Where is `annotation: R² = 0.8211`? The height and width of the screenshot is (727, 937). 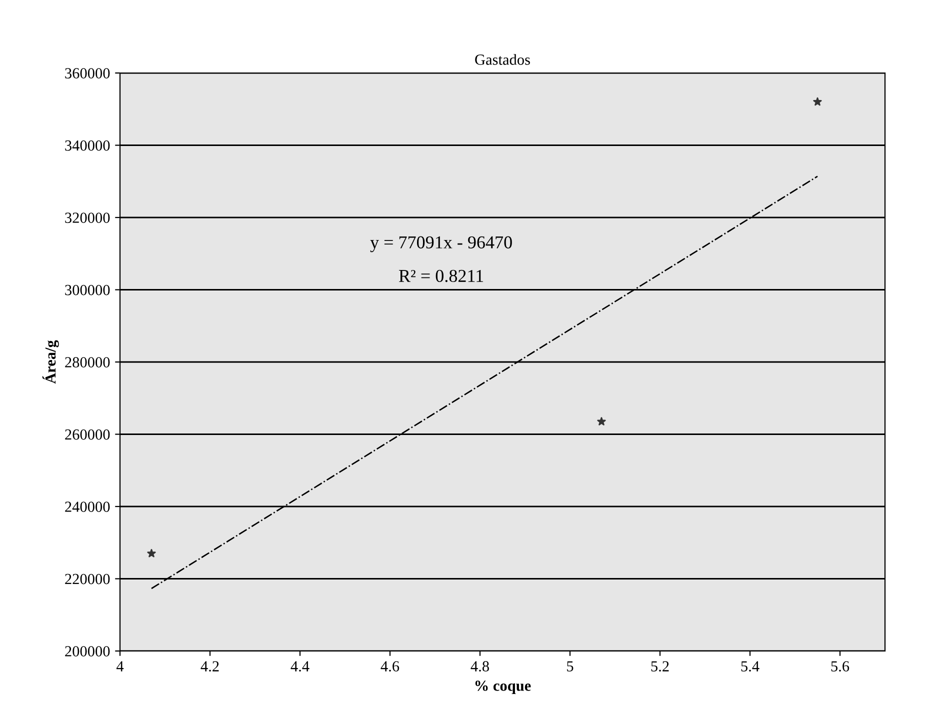
annotation: R² = 0.8211 is located at coordinates (441, 276).